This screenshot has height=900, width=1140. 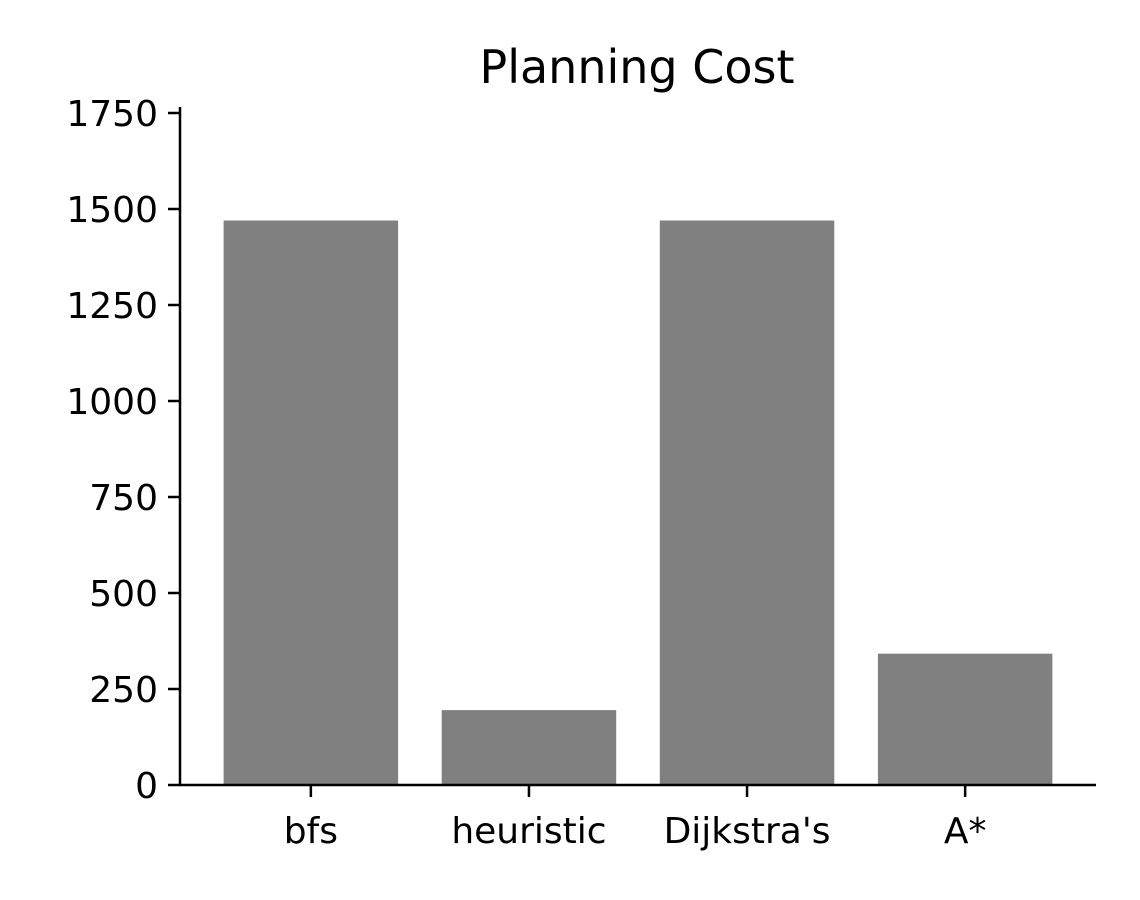 I want to click on y-axis: 0 250 500 750 1000 1250 1500 1750, so click(x=123, y=450).